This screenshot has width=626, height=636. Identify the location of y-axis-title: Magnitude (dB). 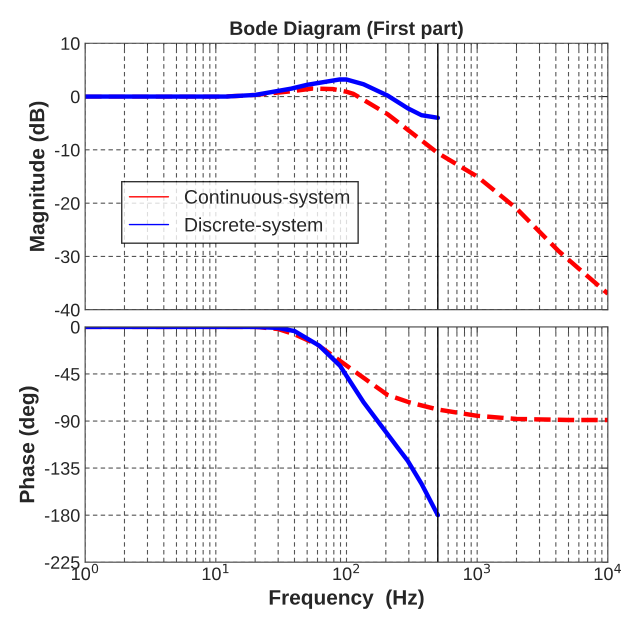
(39, 176).